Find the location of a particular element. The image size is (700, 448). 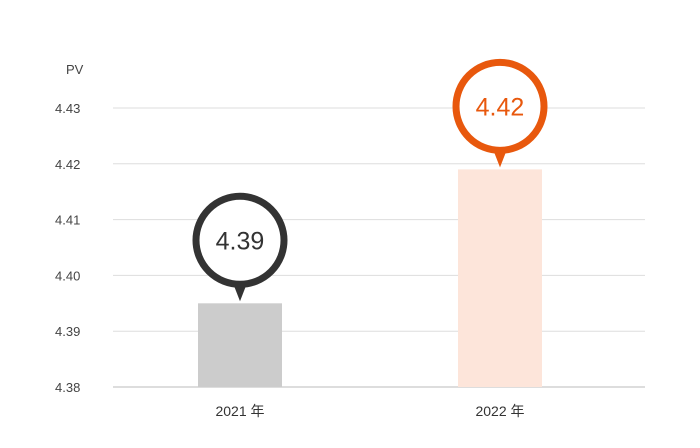

x-tick-label: 2022 年 is located at coordinates (499, 411).